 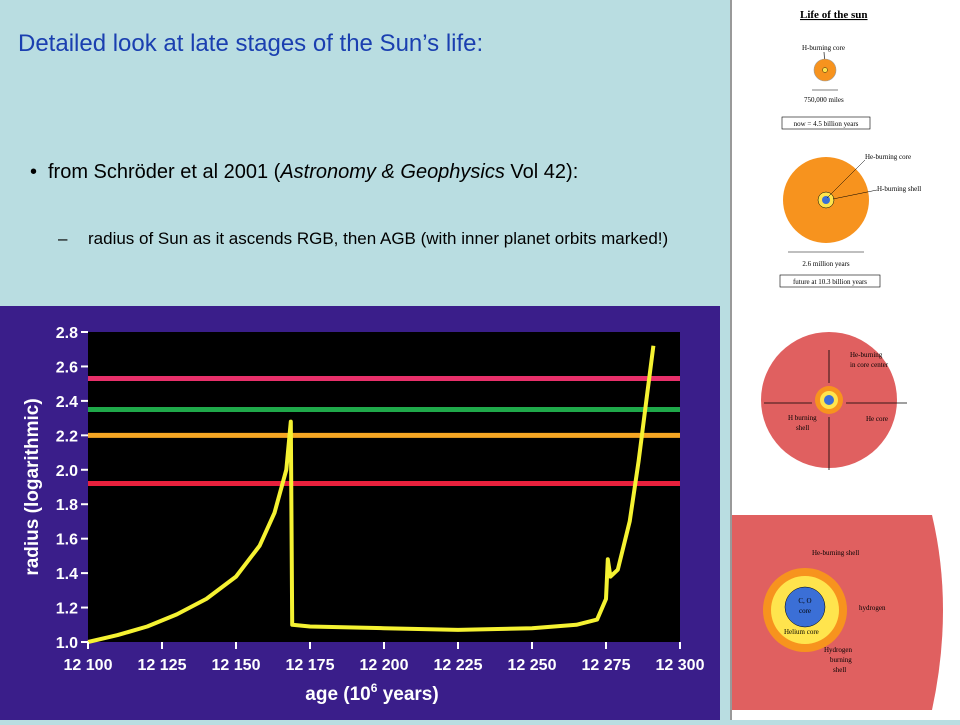 I want to click on stage3-h-label: H burning, so click(x=802, y=418).